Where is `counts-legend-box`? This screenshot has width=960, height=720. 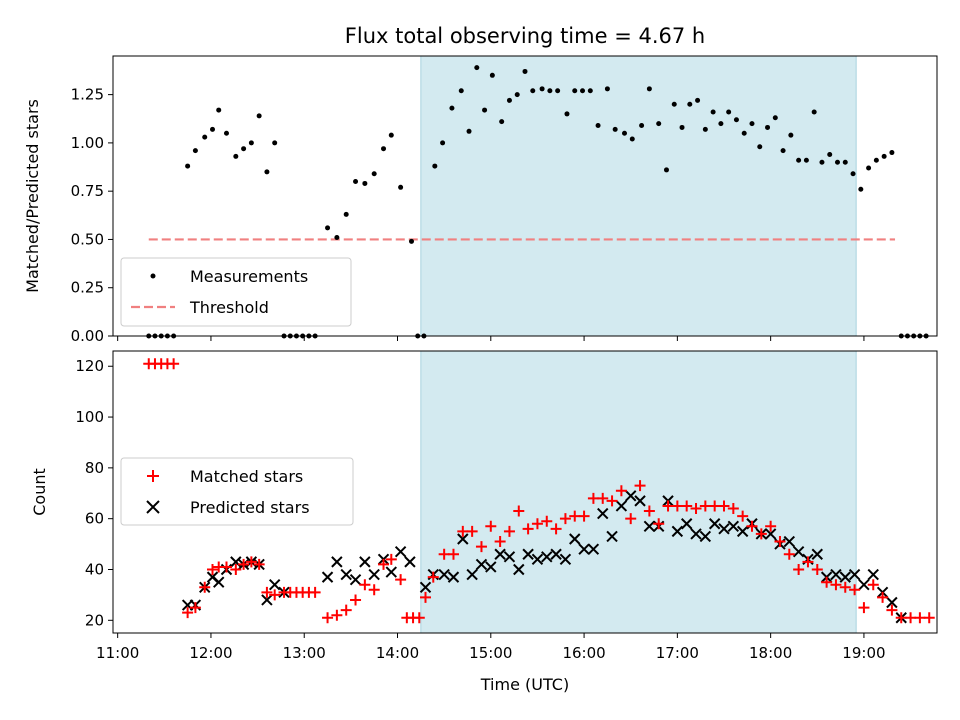
counts-legend-box is located at coordinates (237, 491).